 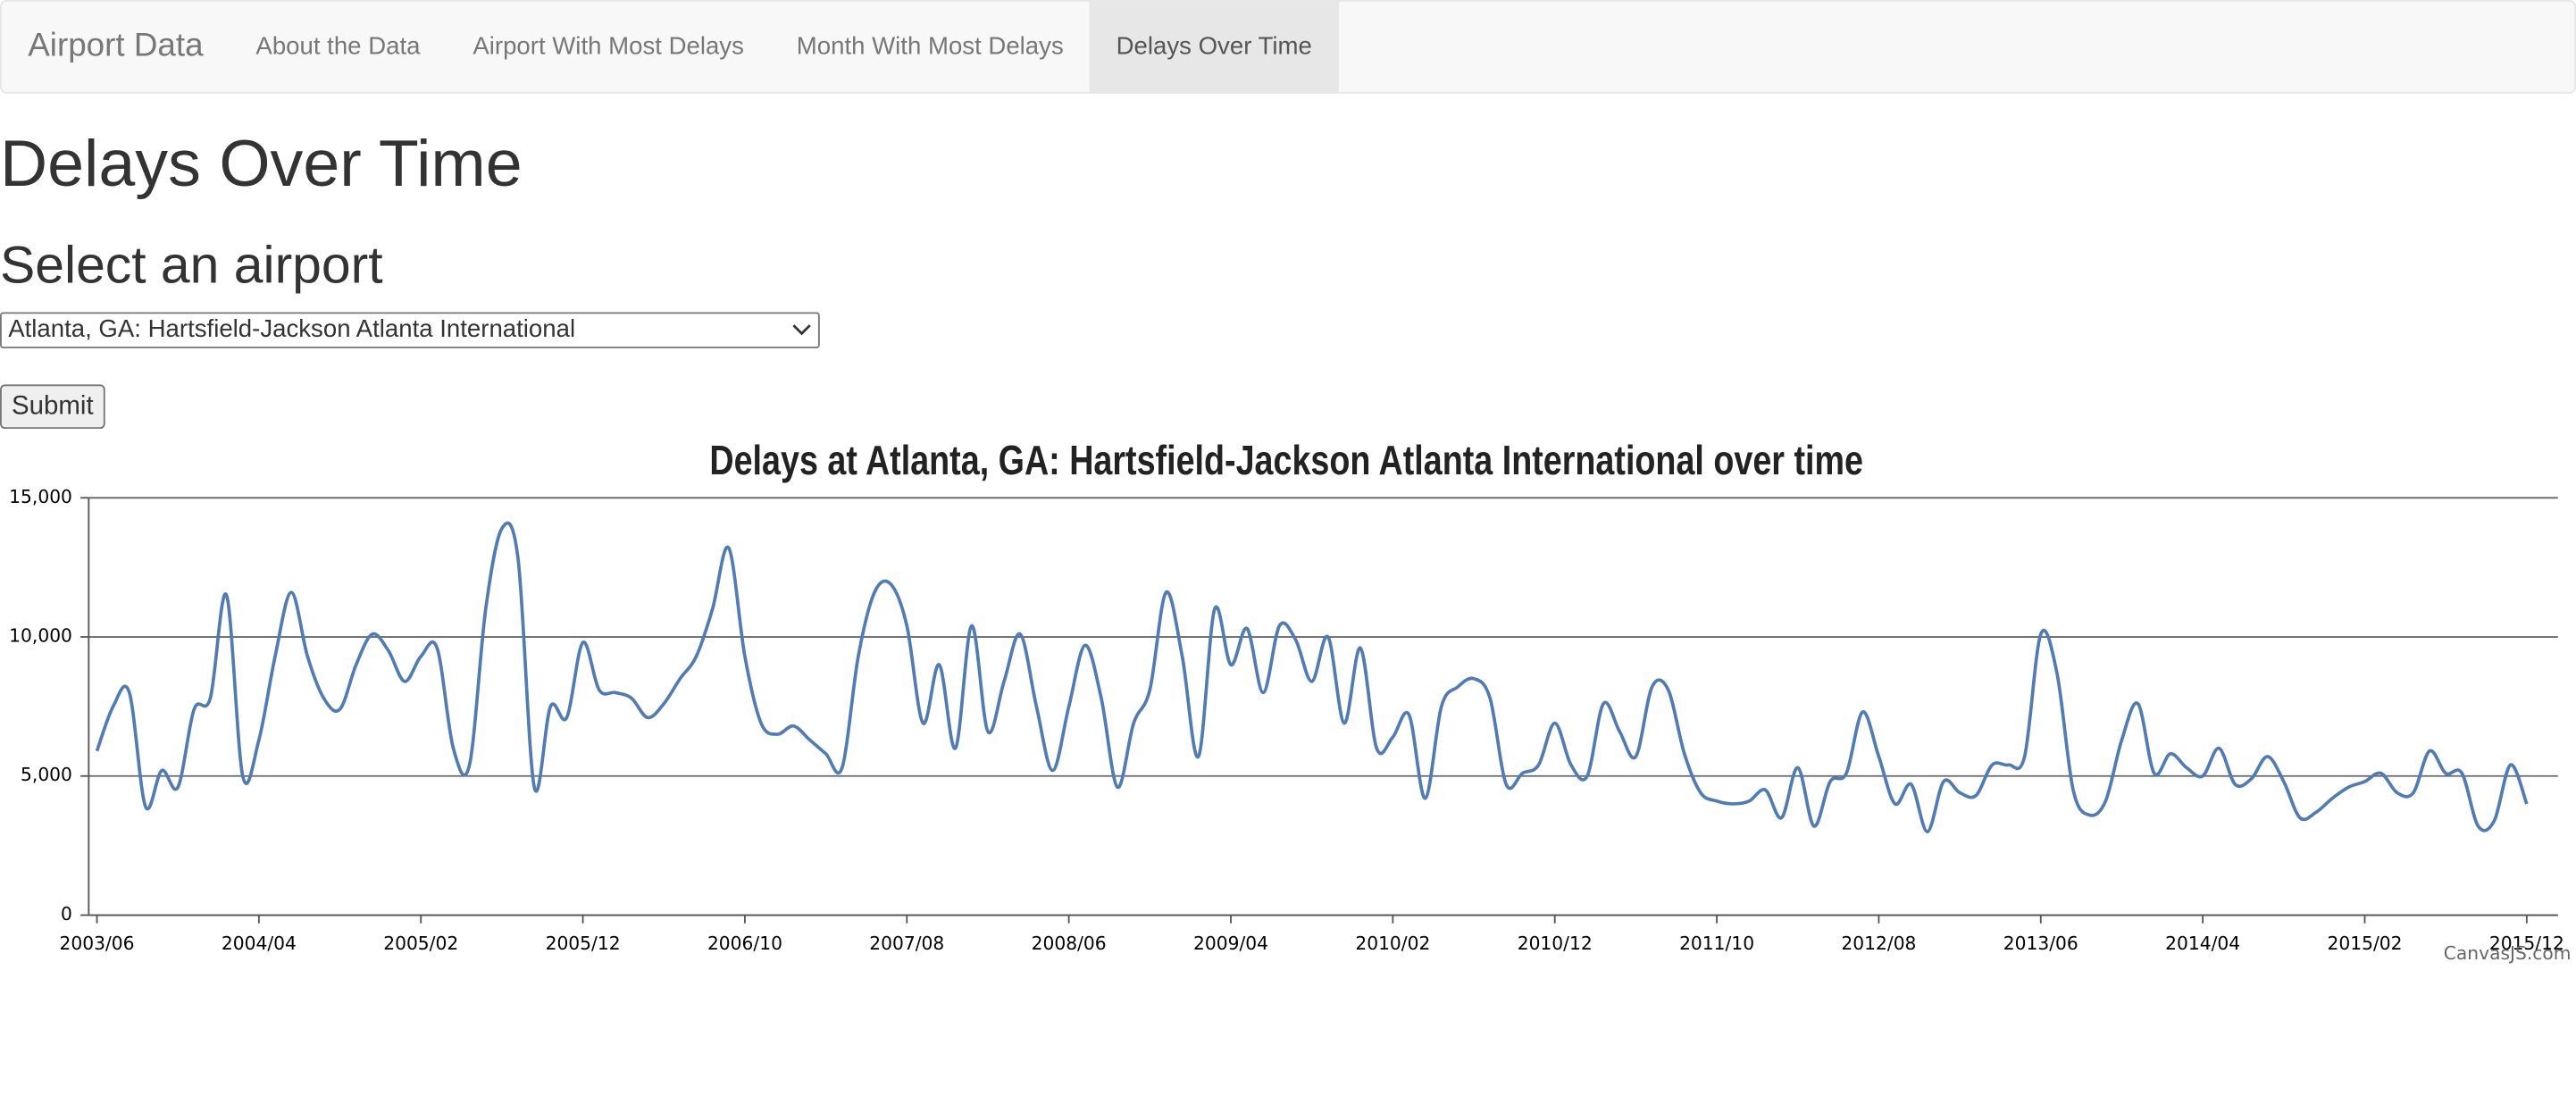 I want to click on x-tick-label: 2013/06, so click(x=2040, y=943).